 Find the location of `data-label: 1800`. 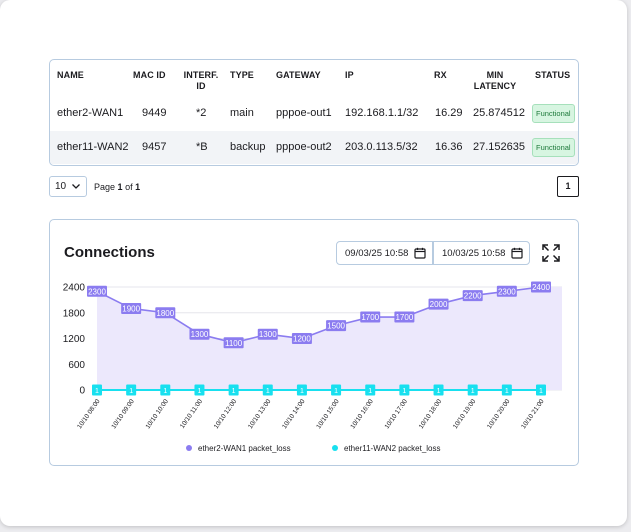

data-label: 1800 is located at coordinates (165, 313).